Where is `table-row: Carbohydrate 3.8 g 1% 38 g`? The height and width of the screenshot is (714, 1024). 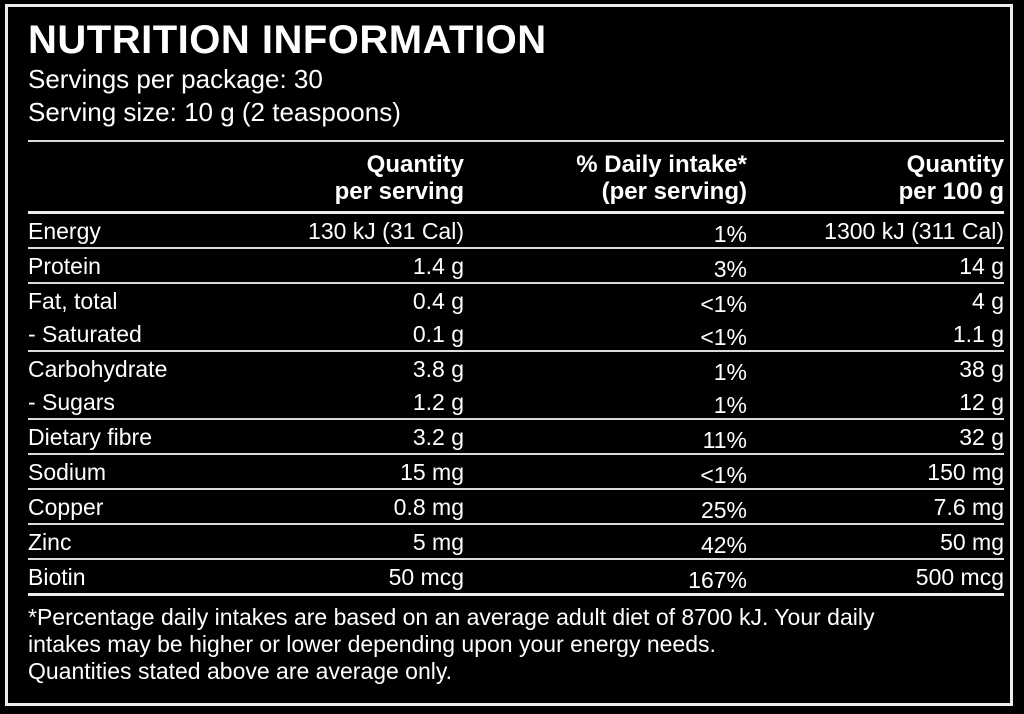
table-row: Carbohydrate 3.8 g 1% 38 g is located at coordinates (516, 367).